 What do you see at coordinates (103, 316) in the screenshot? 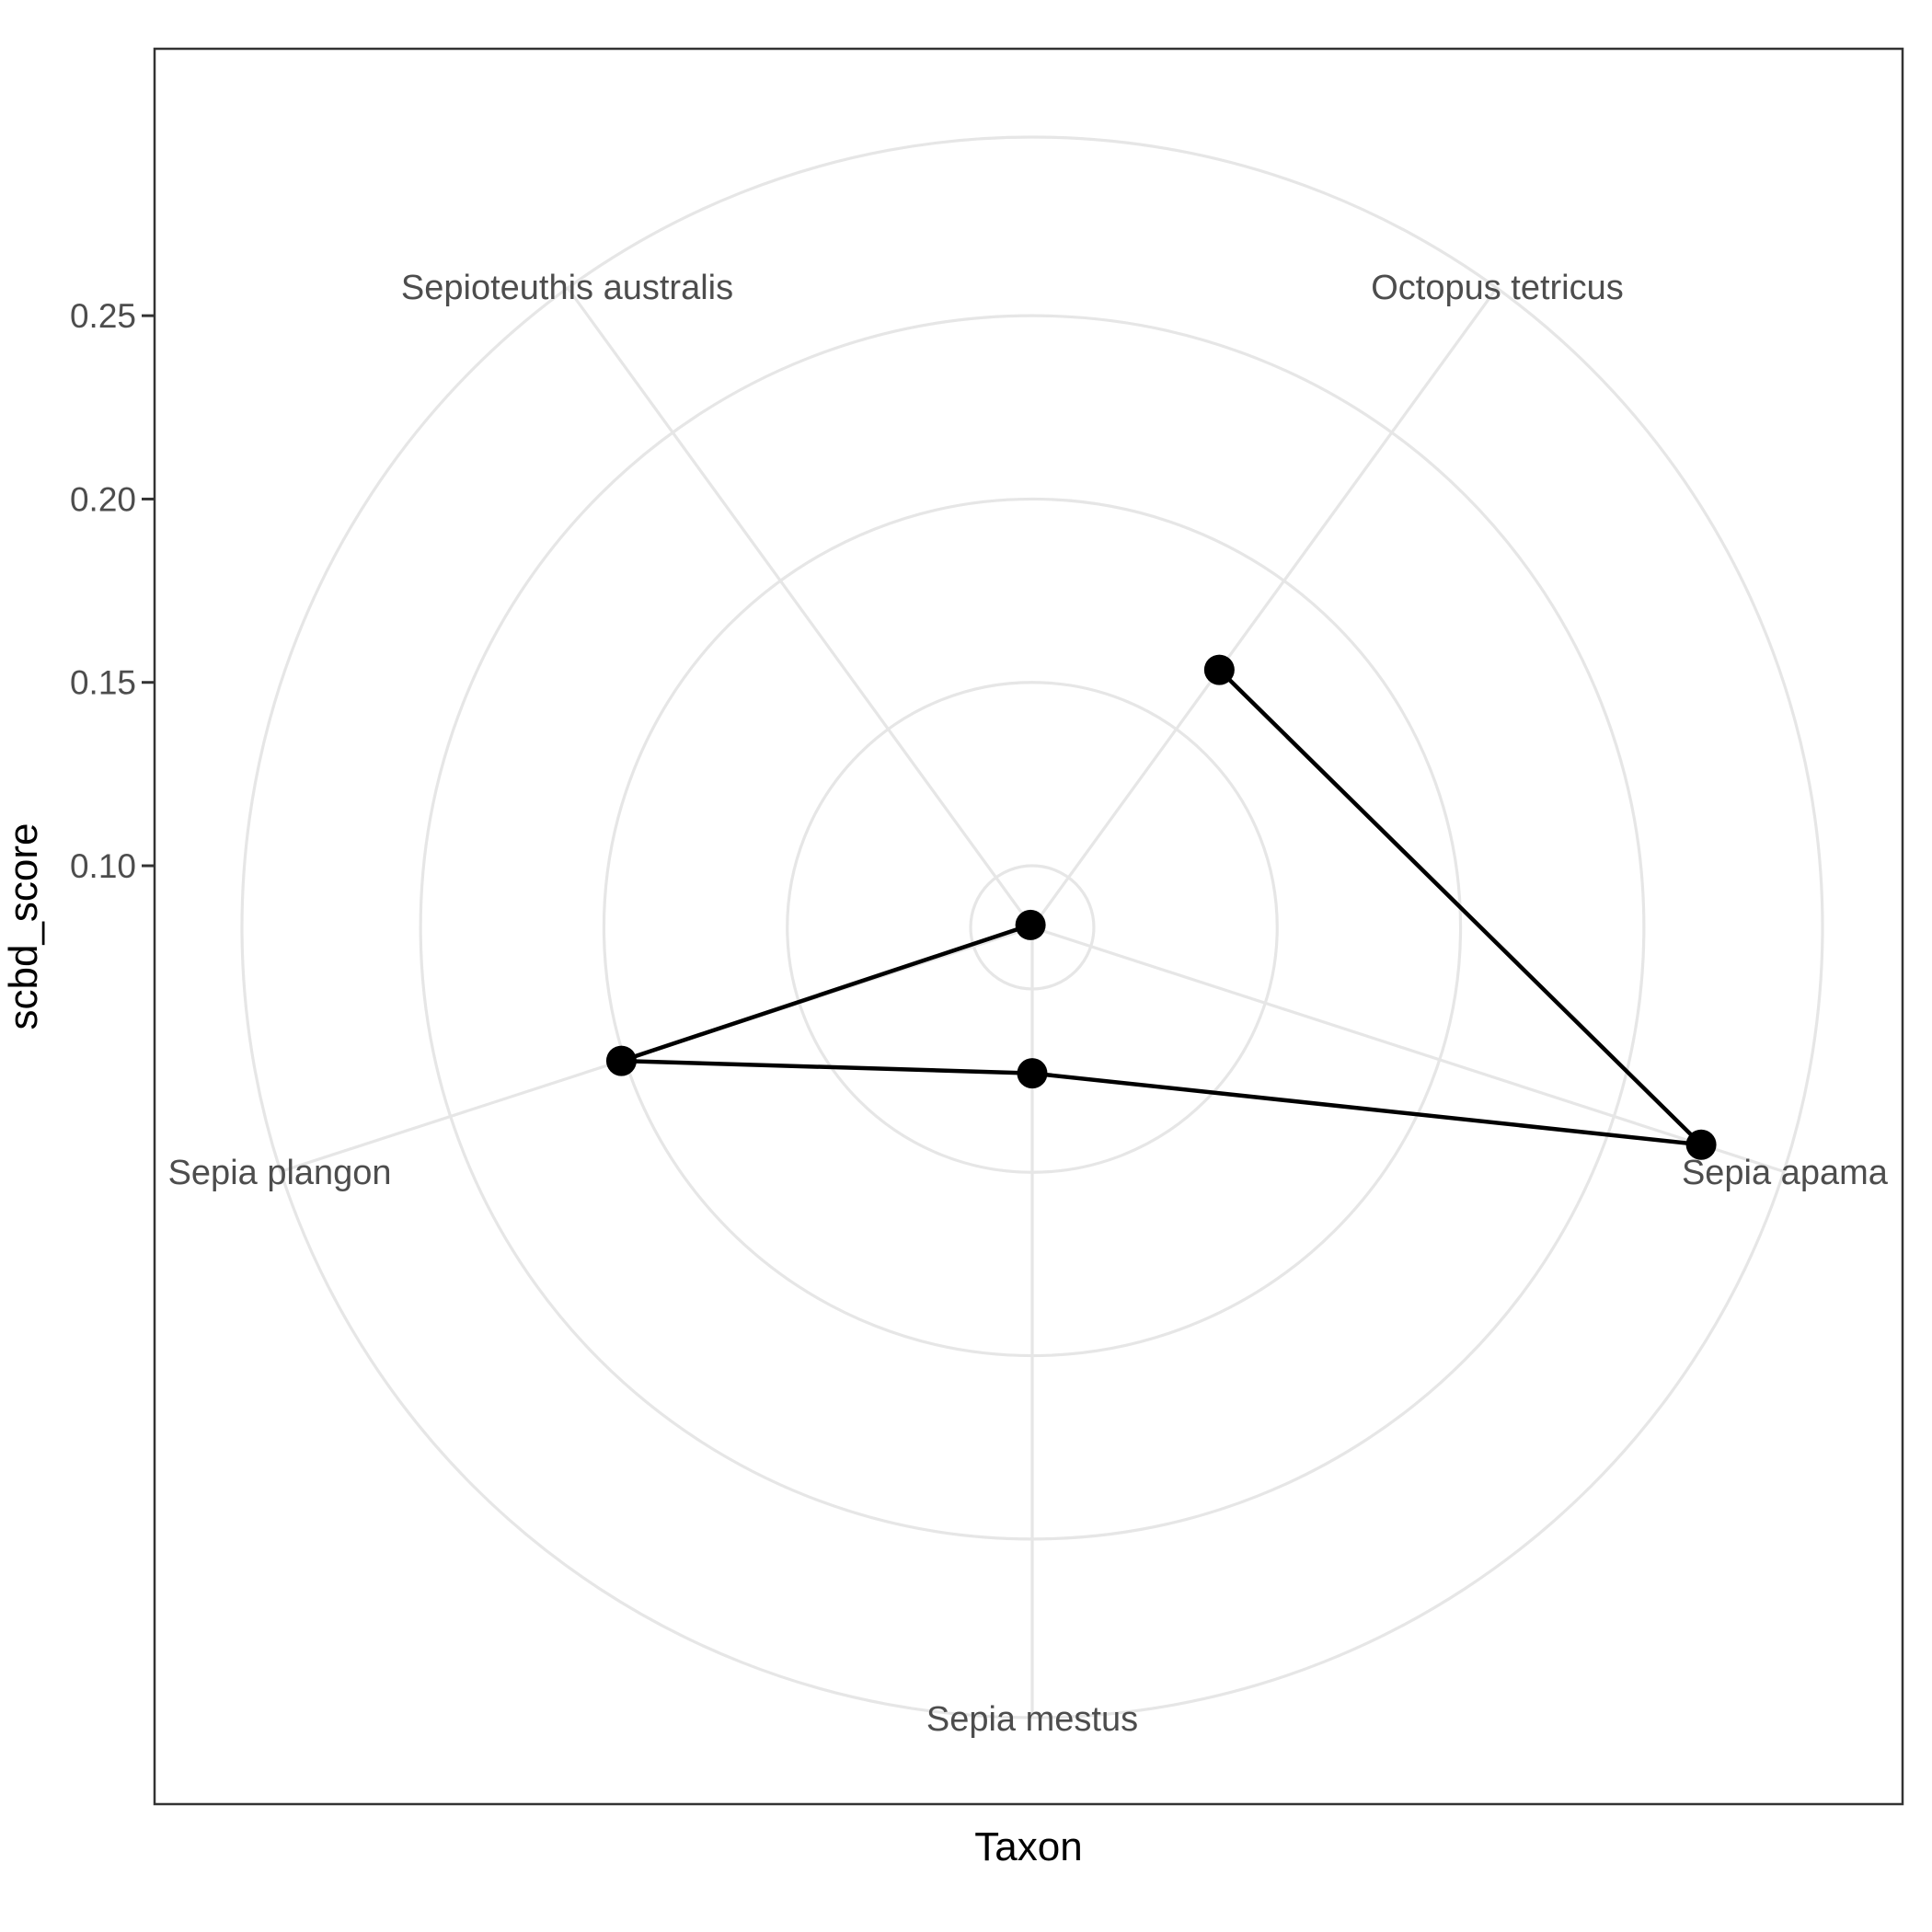
I see `r-axis-tick-label: 0.25` at bounding box center [103, 316].